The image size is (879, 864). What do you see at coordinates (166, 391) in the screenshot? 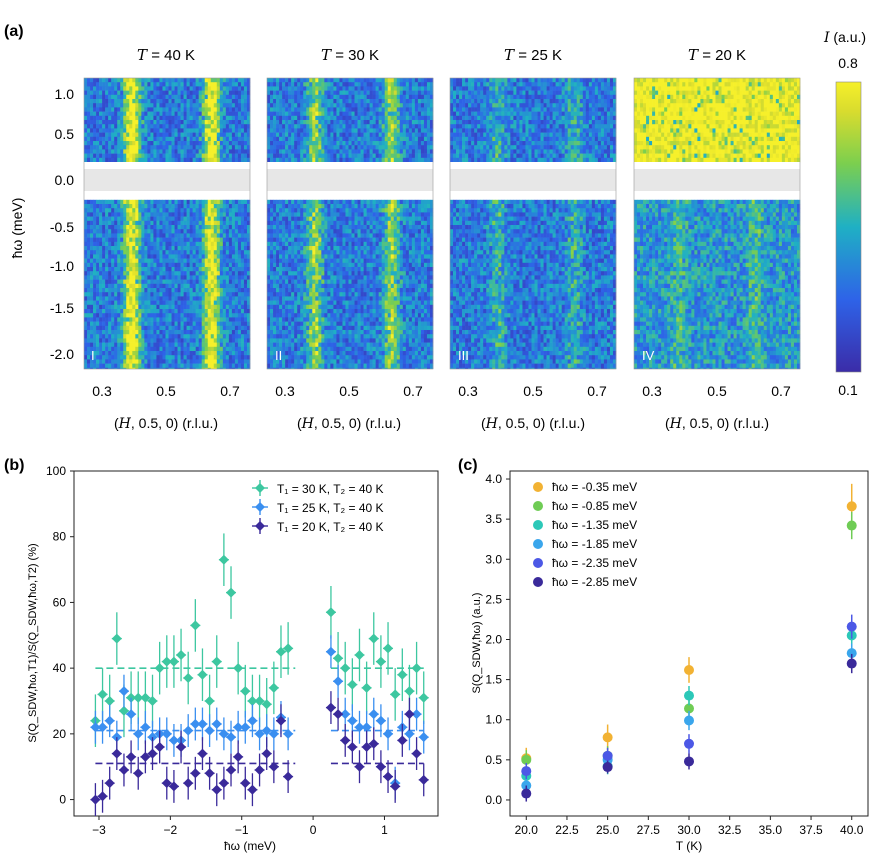
I see `xtick-label: 0.5` at bounding box center [166, 391].